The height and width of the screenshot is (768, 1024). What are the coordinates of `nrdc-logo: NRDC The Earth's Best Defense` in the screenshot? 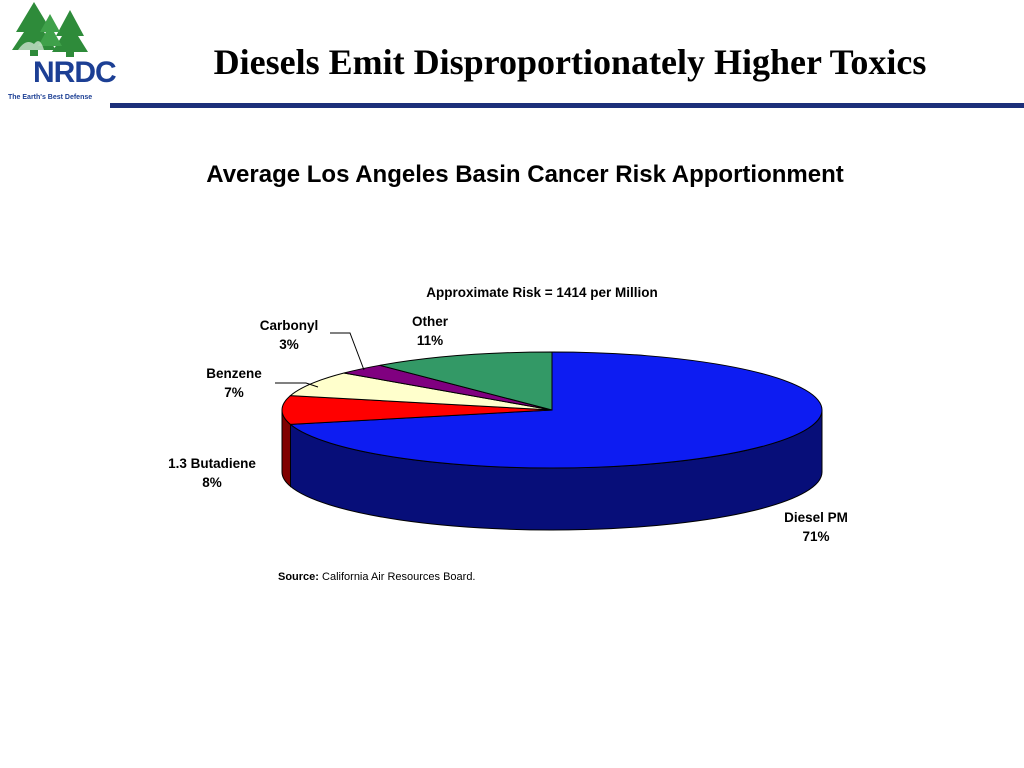 It's located at (64, 53).